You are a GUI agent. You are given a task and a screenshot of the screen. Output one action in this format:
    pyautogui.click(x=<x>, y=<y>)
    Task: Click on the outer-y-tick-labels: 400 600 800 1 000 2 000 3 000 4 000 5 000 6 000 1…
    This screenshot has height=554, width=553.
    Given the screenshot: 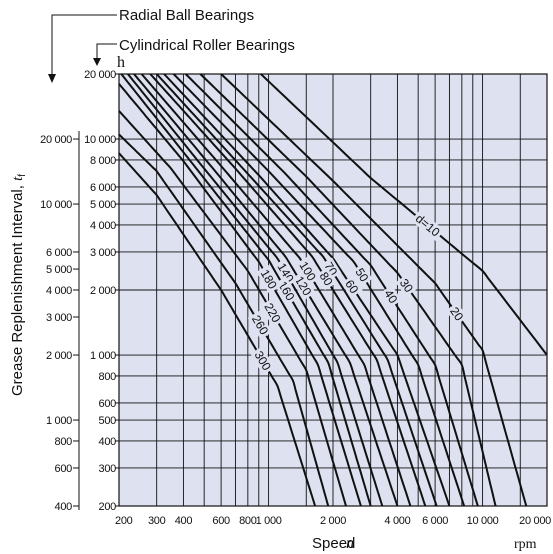 What is the action you would take?
    pyautogui.click(x=59, y=323)
    